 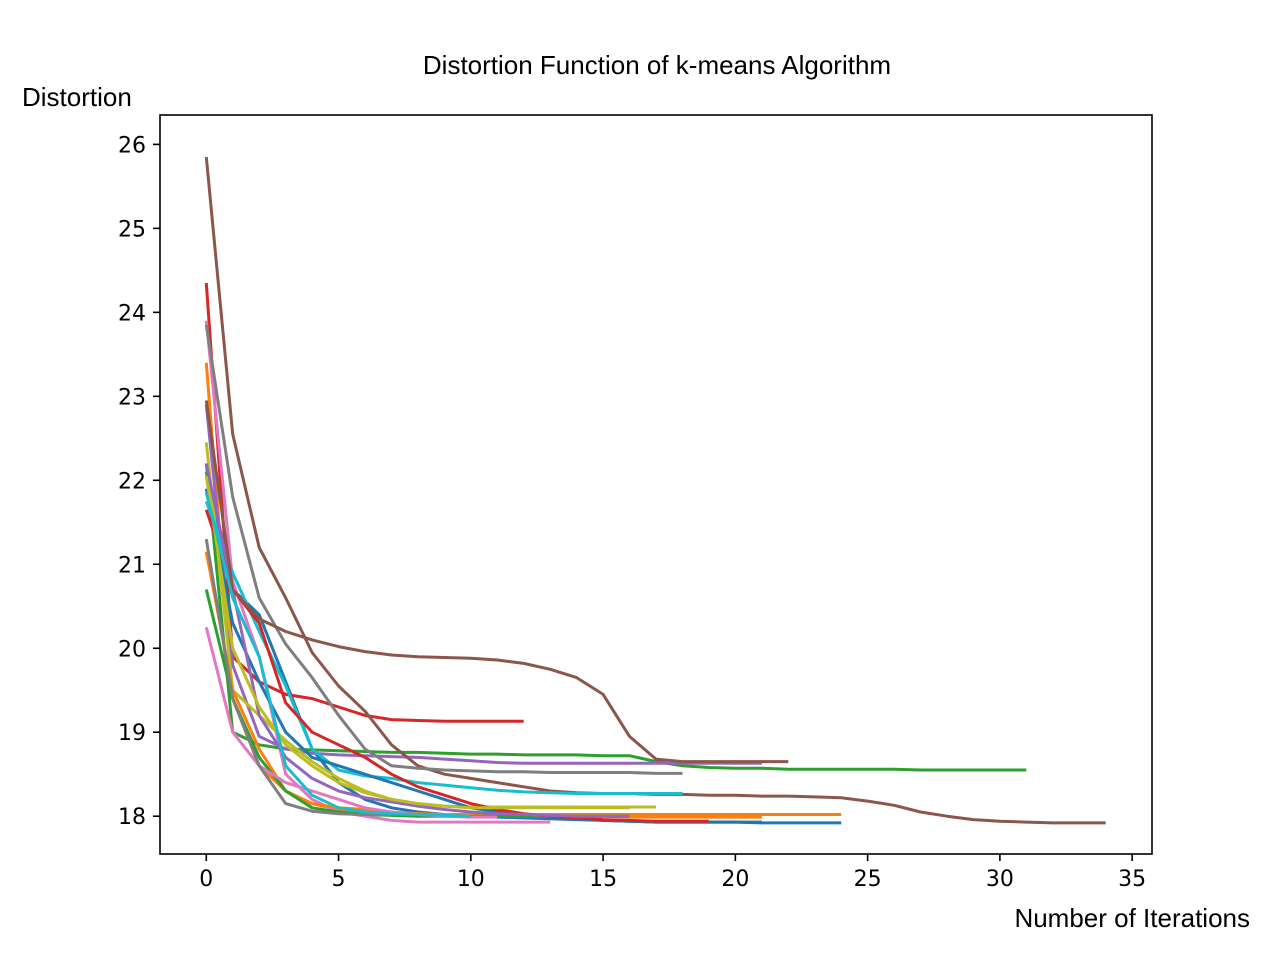 What do you see at coordinates (132, 817) in the screenshot?
I see `y-tick-label: 18` at bounding box center [132, 817].